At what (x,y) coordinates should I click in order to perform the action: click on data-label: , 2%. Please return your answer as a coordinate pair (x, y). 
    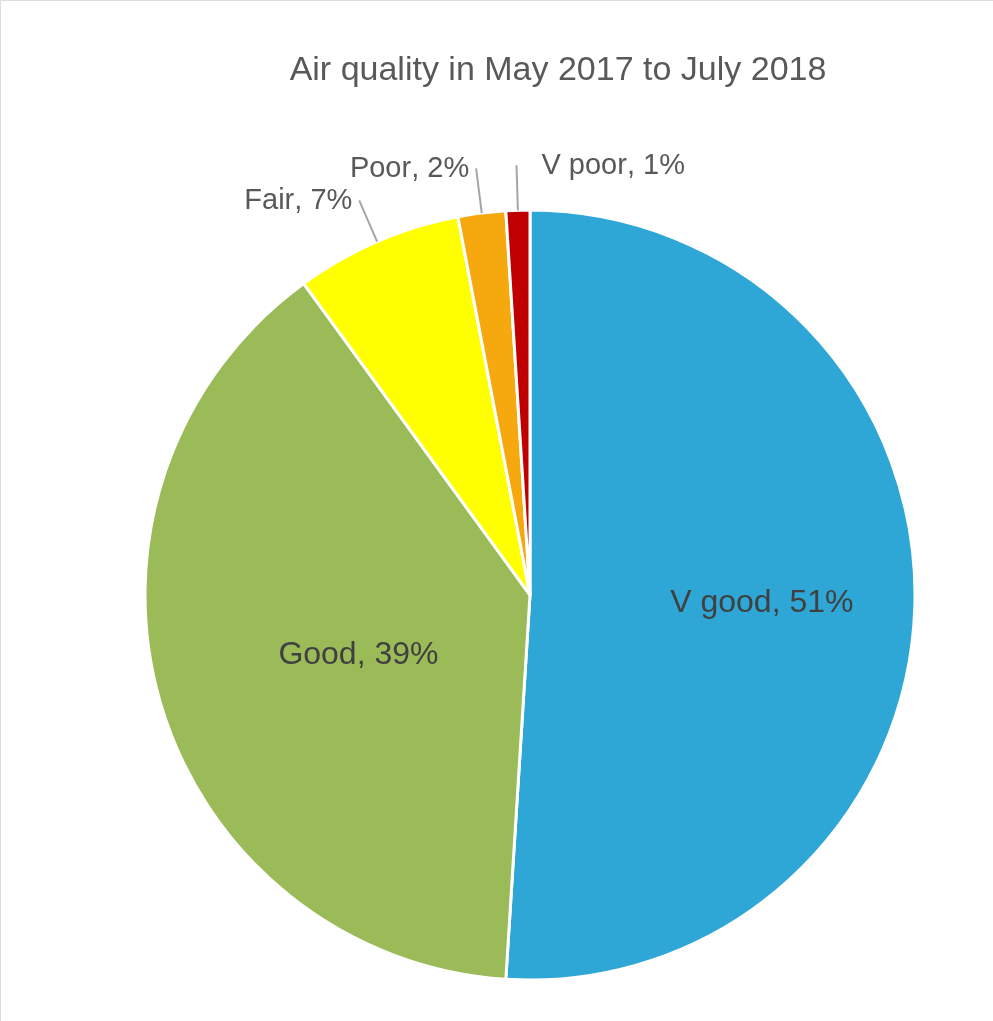
    Looking at the image, I should click on (440, 167).